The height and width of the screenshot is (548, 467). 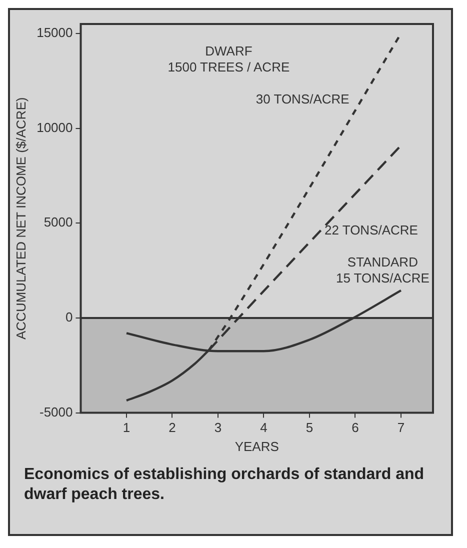 I want to click on x-tick-label: 1, so click(x=126, y=428).